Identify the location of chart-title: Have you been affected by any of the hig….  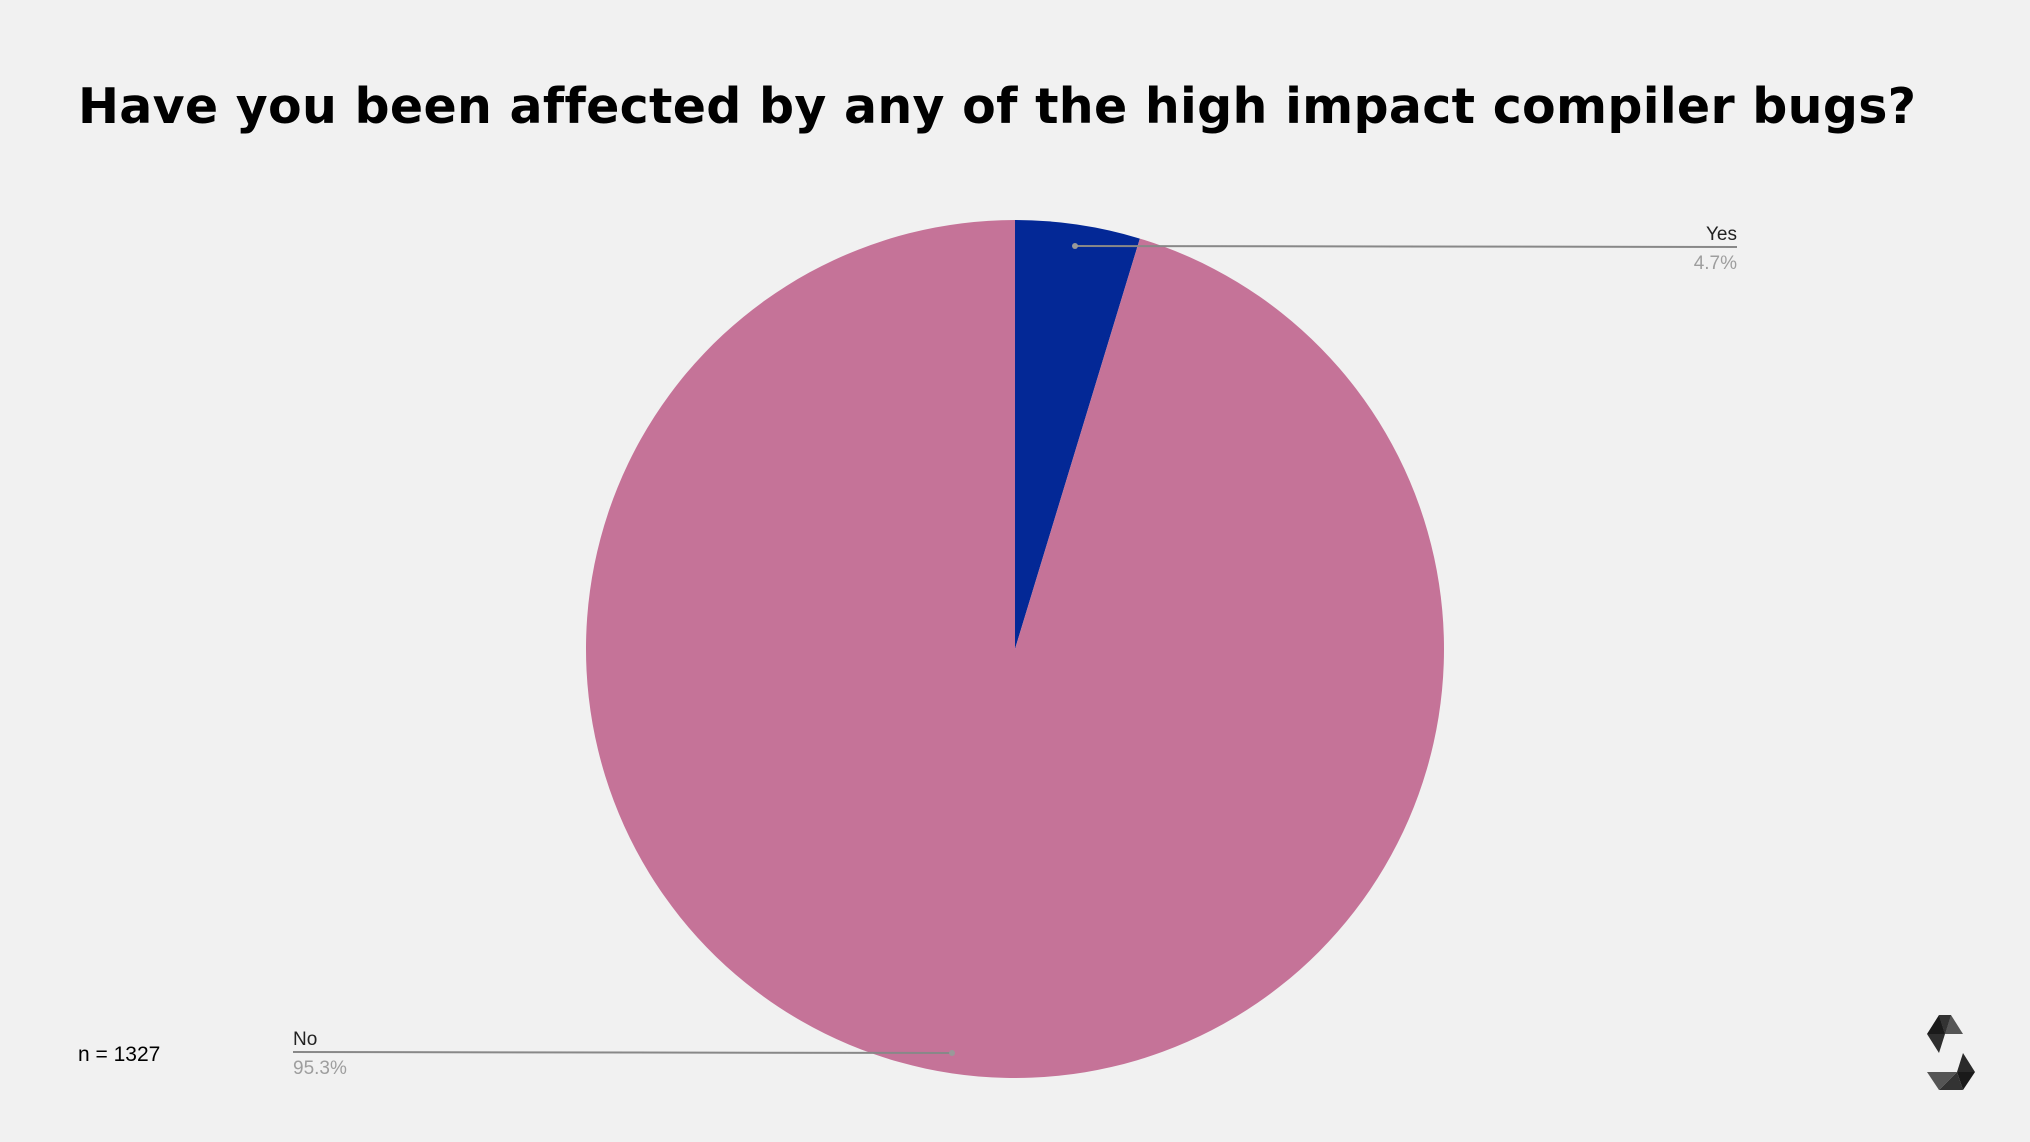
(997, 106).